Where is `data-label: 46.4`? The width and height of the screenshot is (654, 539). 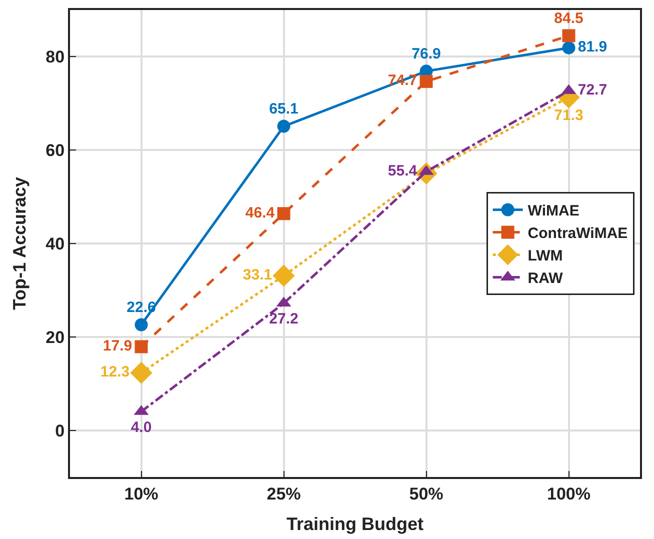 data-label: 46.4 is located at coordinates (260, 213).